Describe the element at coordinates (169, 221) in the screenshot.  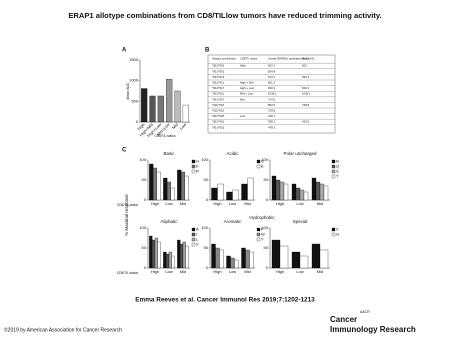
I see `chart-title: Aliphatic` at that location.